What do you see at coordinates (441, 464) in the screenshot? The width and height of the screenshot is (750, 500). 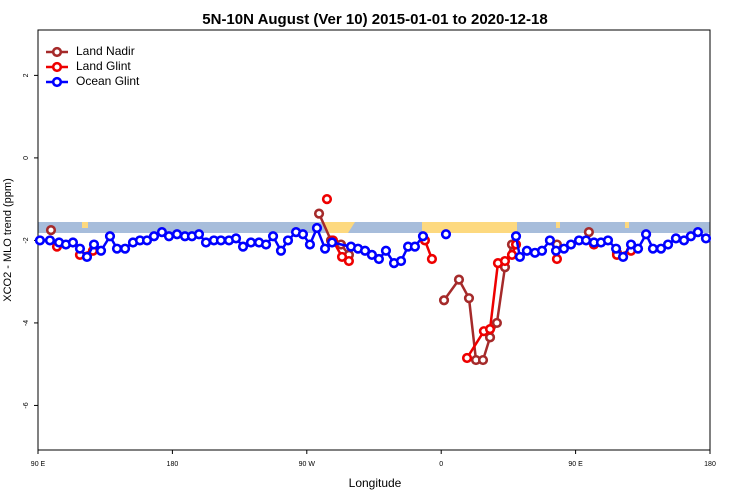 I see `x-tick-label: 0` at bounding box center [441, 464].